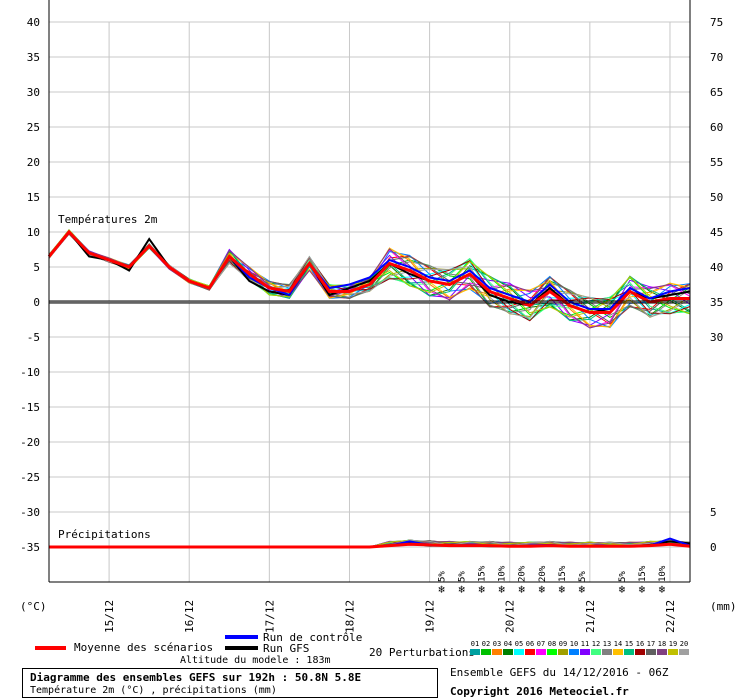  What do you see at coordinates (716, 337) in the screenshot?
I see `y-right-tick-label: 30` at bounding box center [716, 337].